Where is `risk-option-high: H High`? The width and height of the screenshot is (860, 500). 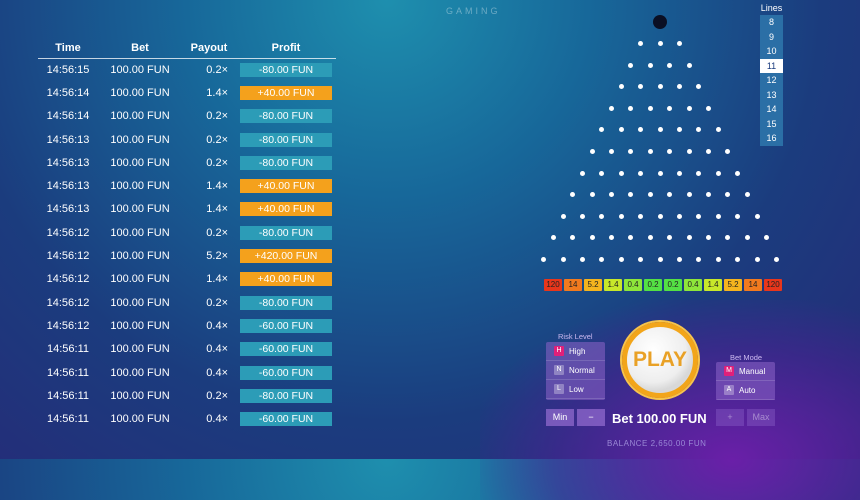
risk-option-high: H High is located at coordinates (575, 351).